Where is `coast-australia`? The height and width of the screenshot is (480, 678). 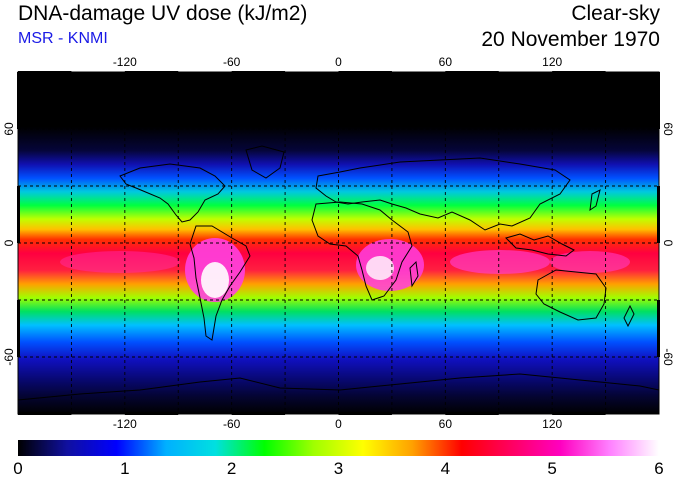 coast-australia is located at coordinates (571, 295).